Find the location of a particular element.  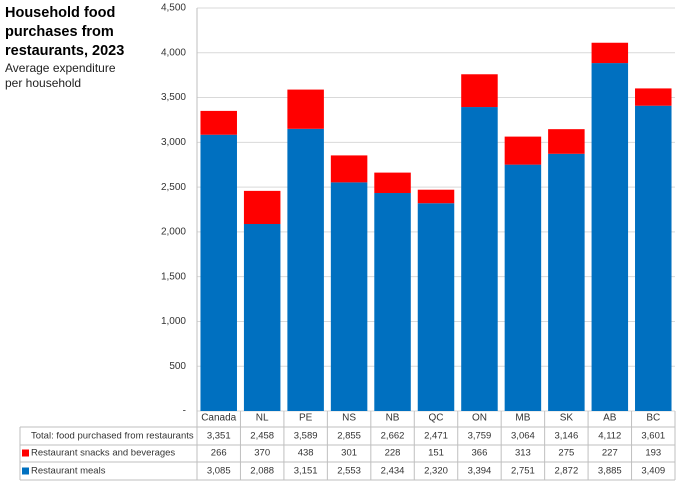

table-value: 2,471 is located at coordinates (436, 436).